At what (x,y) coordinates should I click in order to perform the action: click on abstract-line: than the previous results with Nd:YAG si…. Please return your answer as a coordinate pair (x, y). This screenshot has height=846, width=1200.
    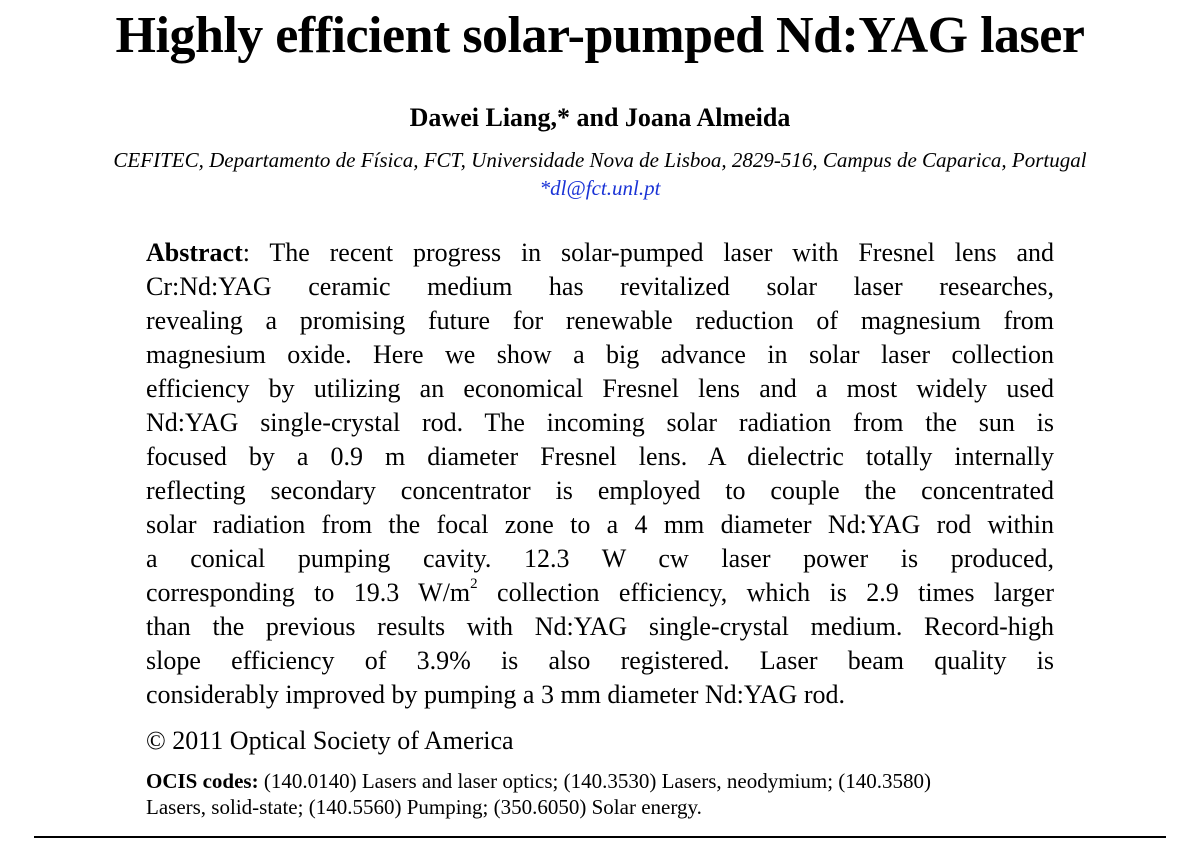
    Looking at the image, I should click on (600, 626).